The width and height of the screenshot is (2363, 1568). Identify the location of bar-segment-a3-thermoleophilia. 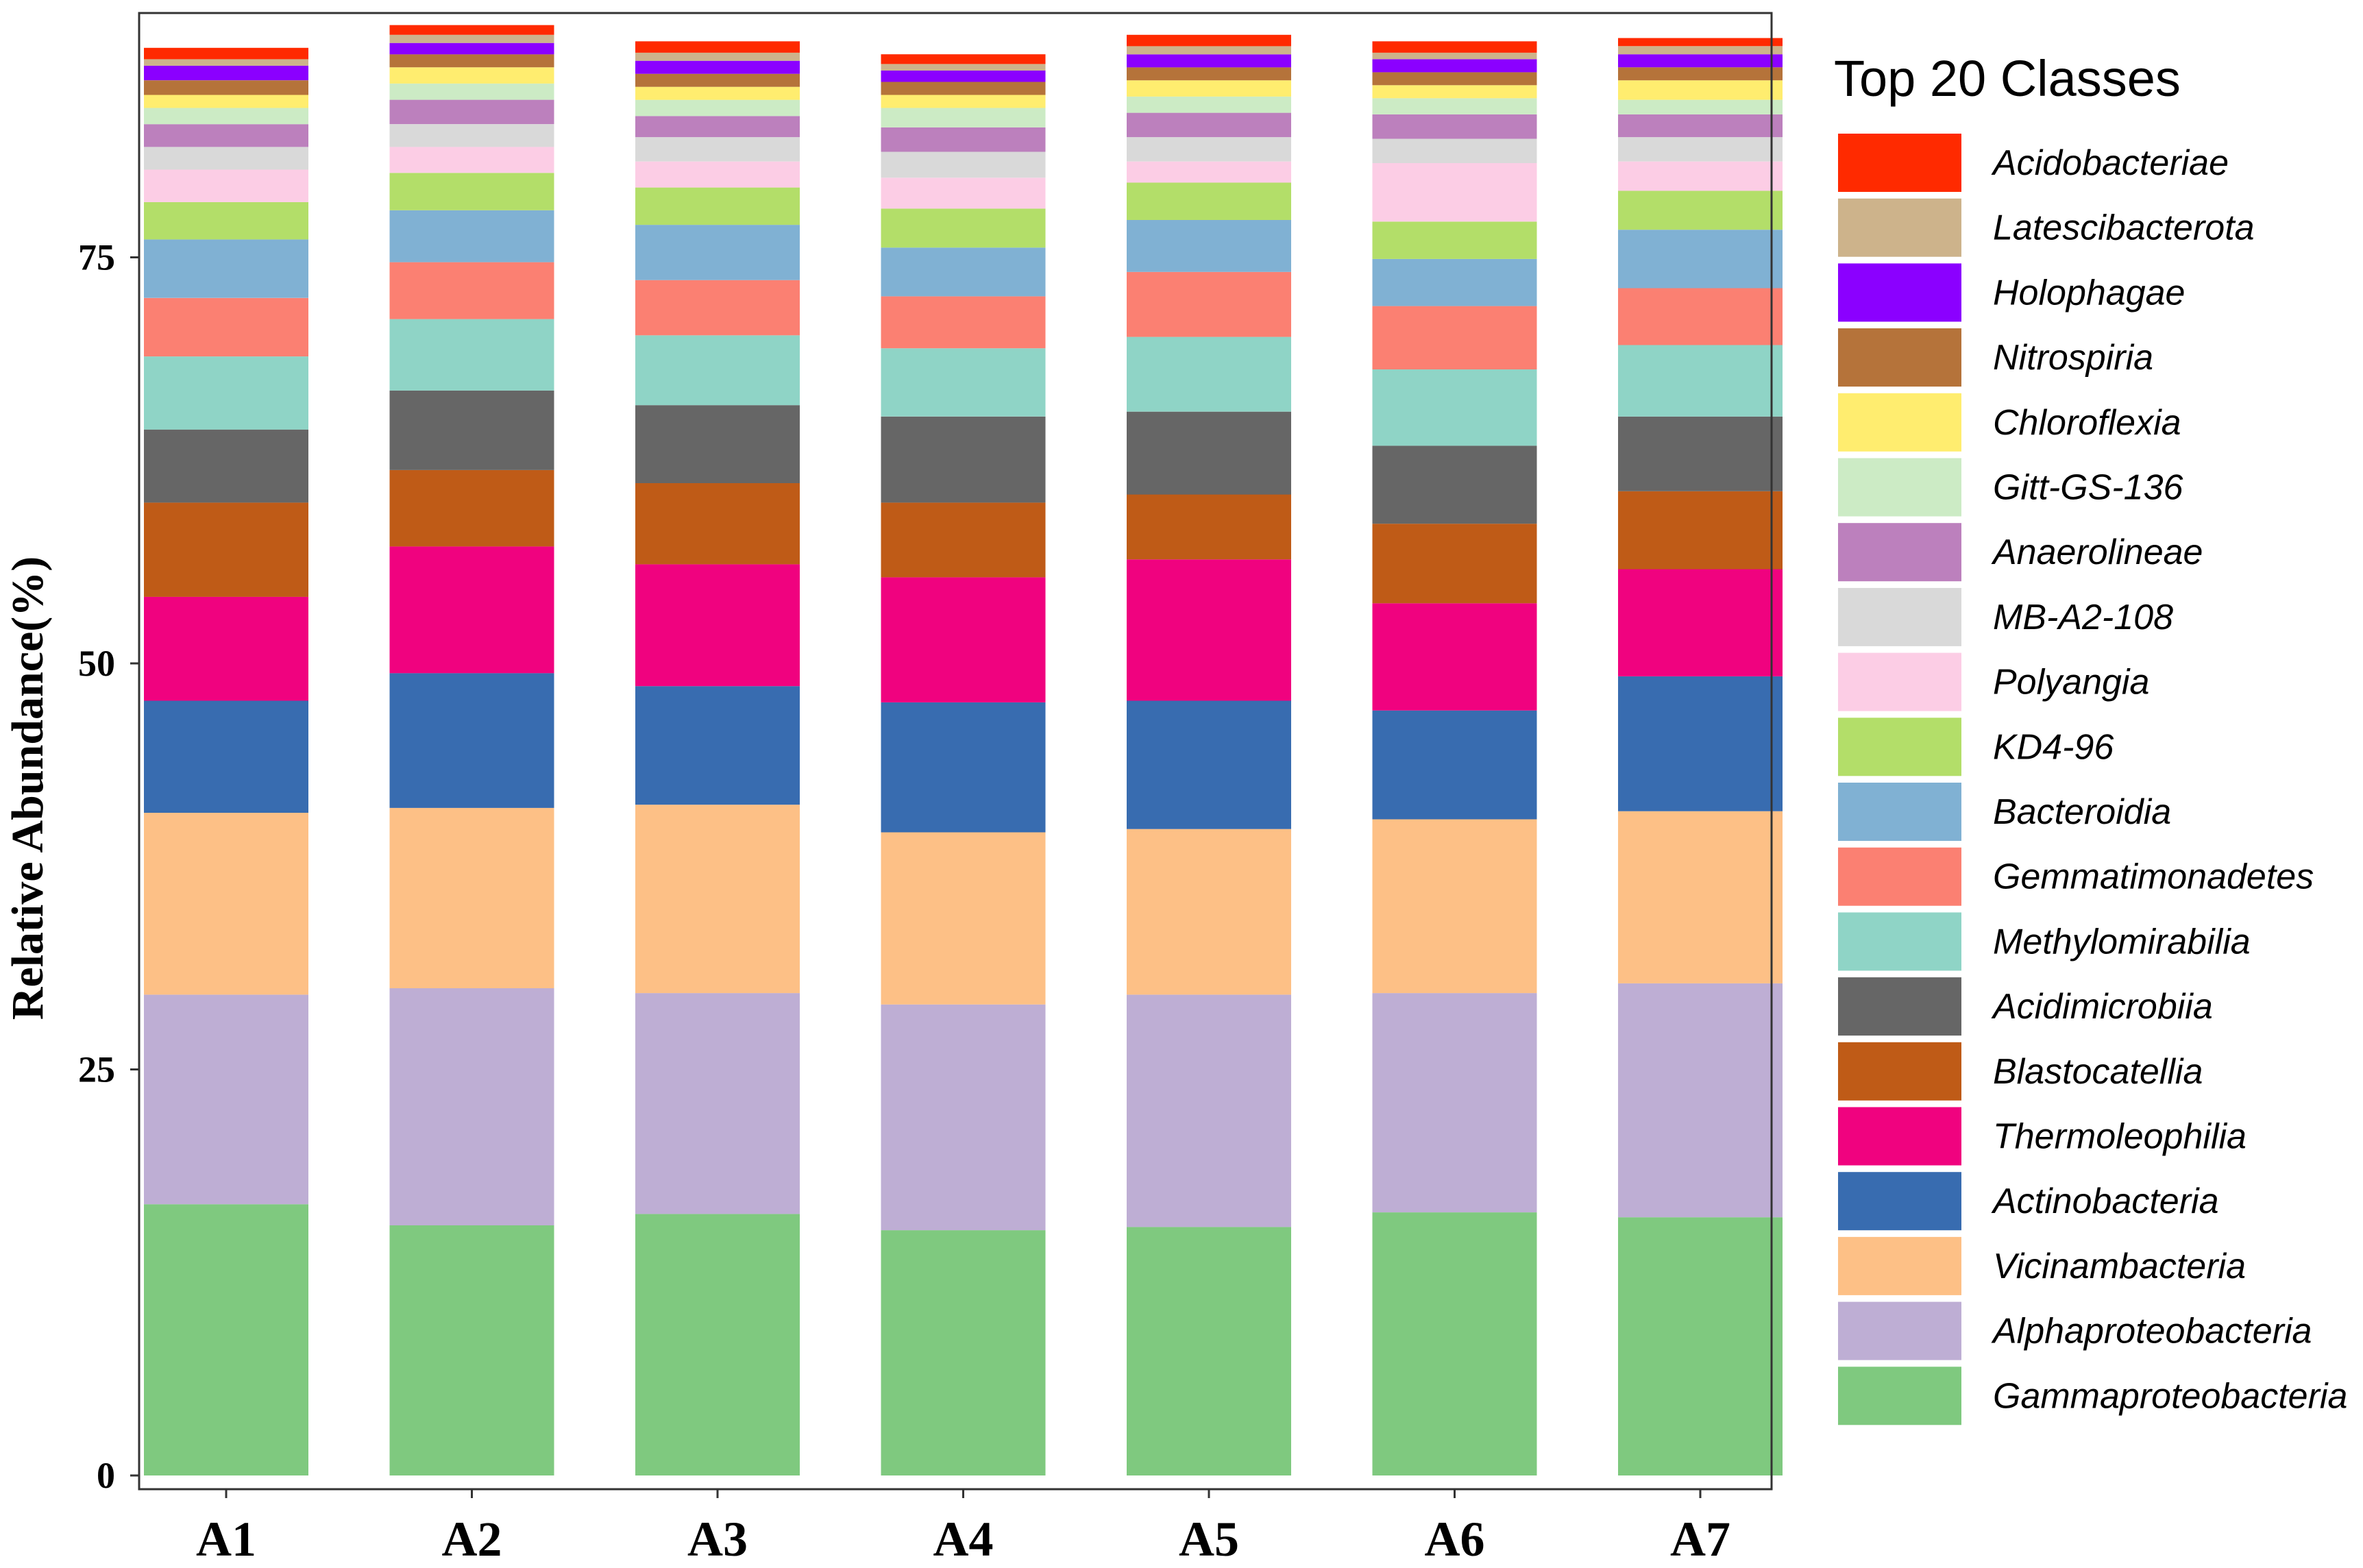
(717, 625).